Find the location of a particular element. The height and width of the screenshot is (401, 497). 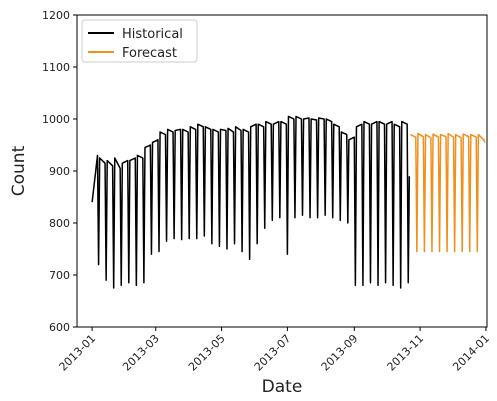

x-tick-label: 2013-11 is located at coordinates (406, 353).